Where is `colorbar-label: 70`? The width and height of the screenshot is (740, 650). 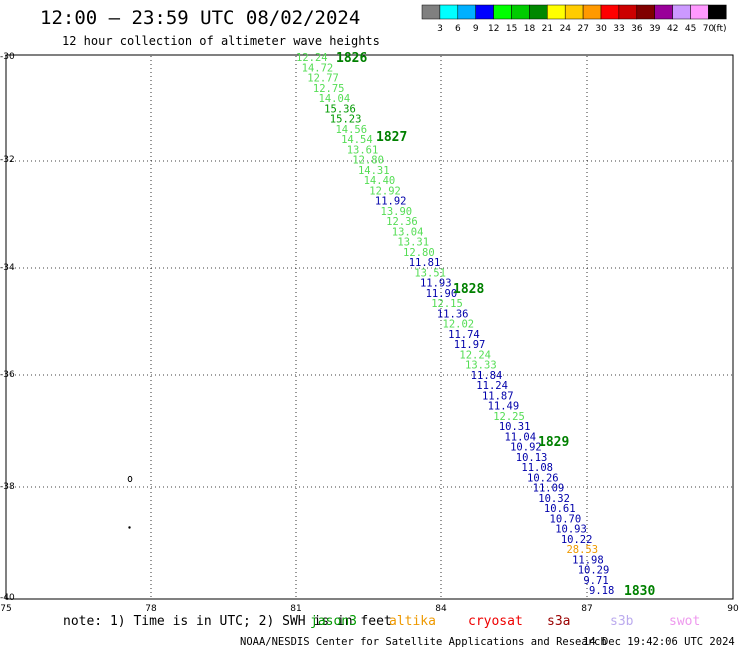
colorbar-label: 70 is located at coordinates (709, 29).